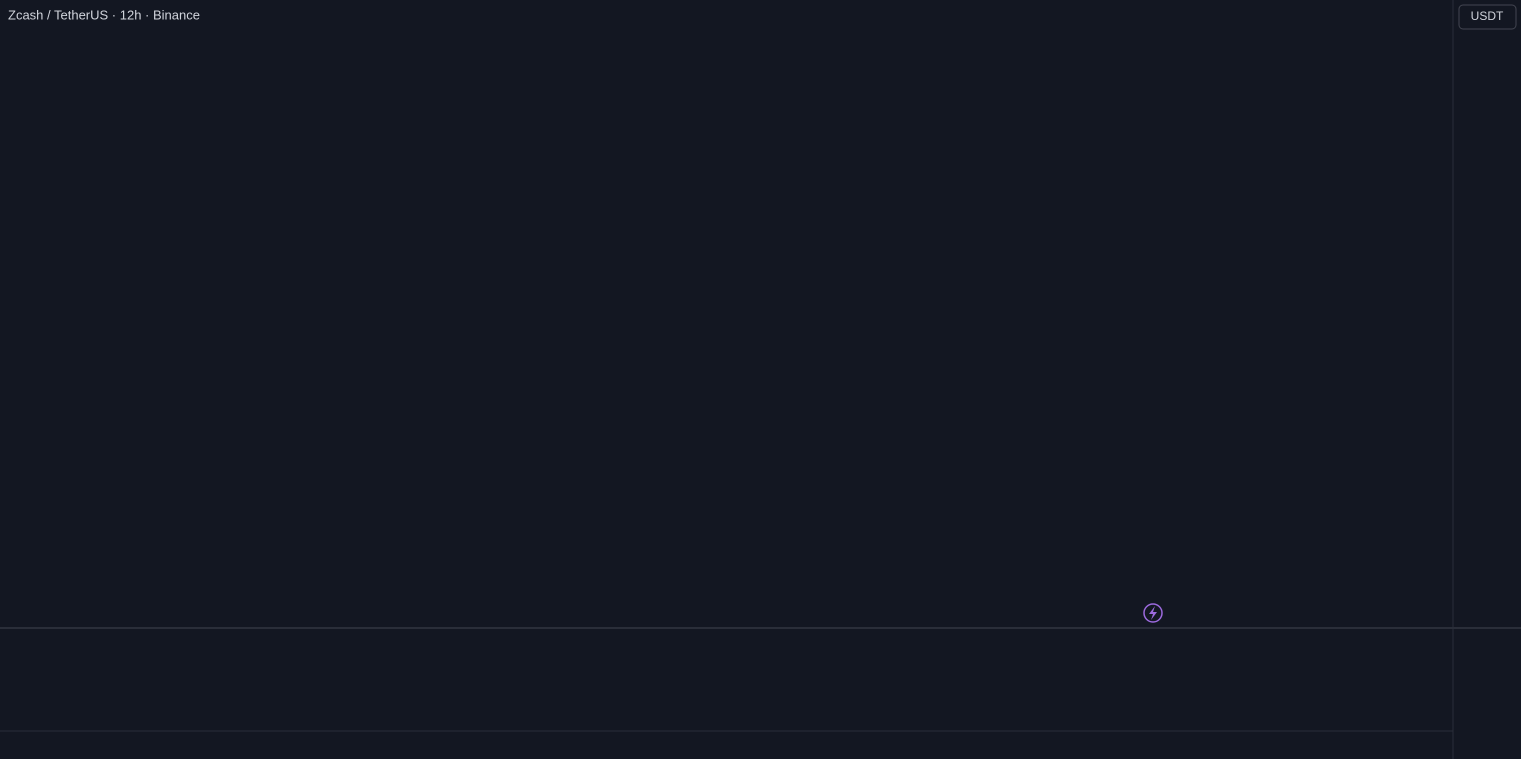 The image size is (1521, 759). I want to click on chart-title: Zcash / TetherUS · 12h · Binance, so click(104, 14).